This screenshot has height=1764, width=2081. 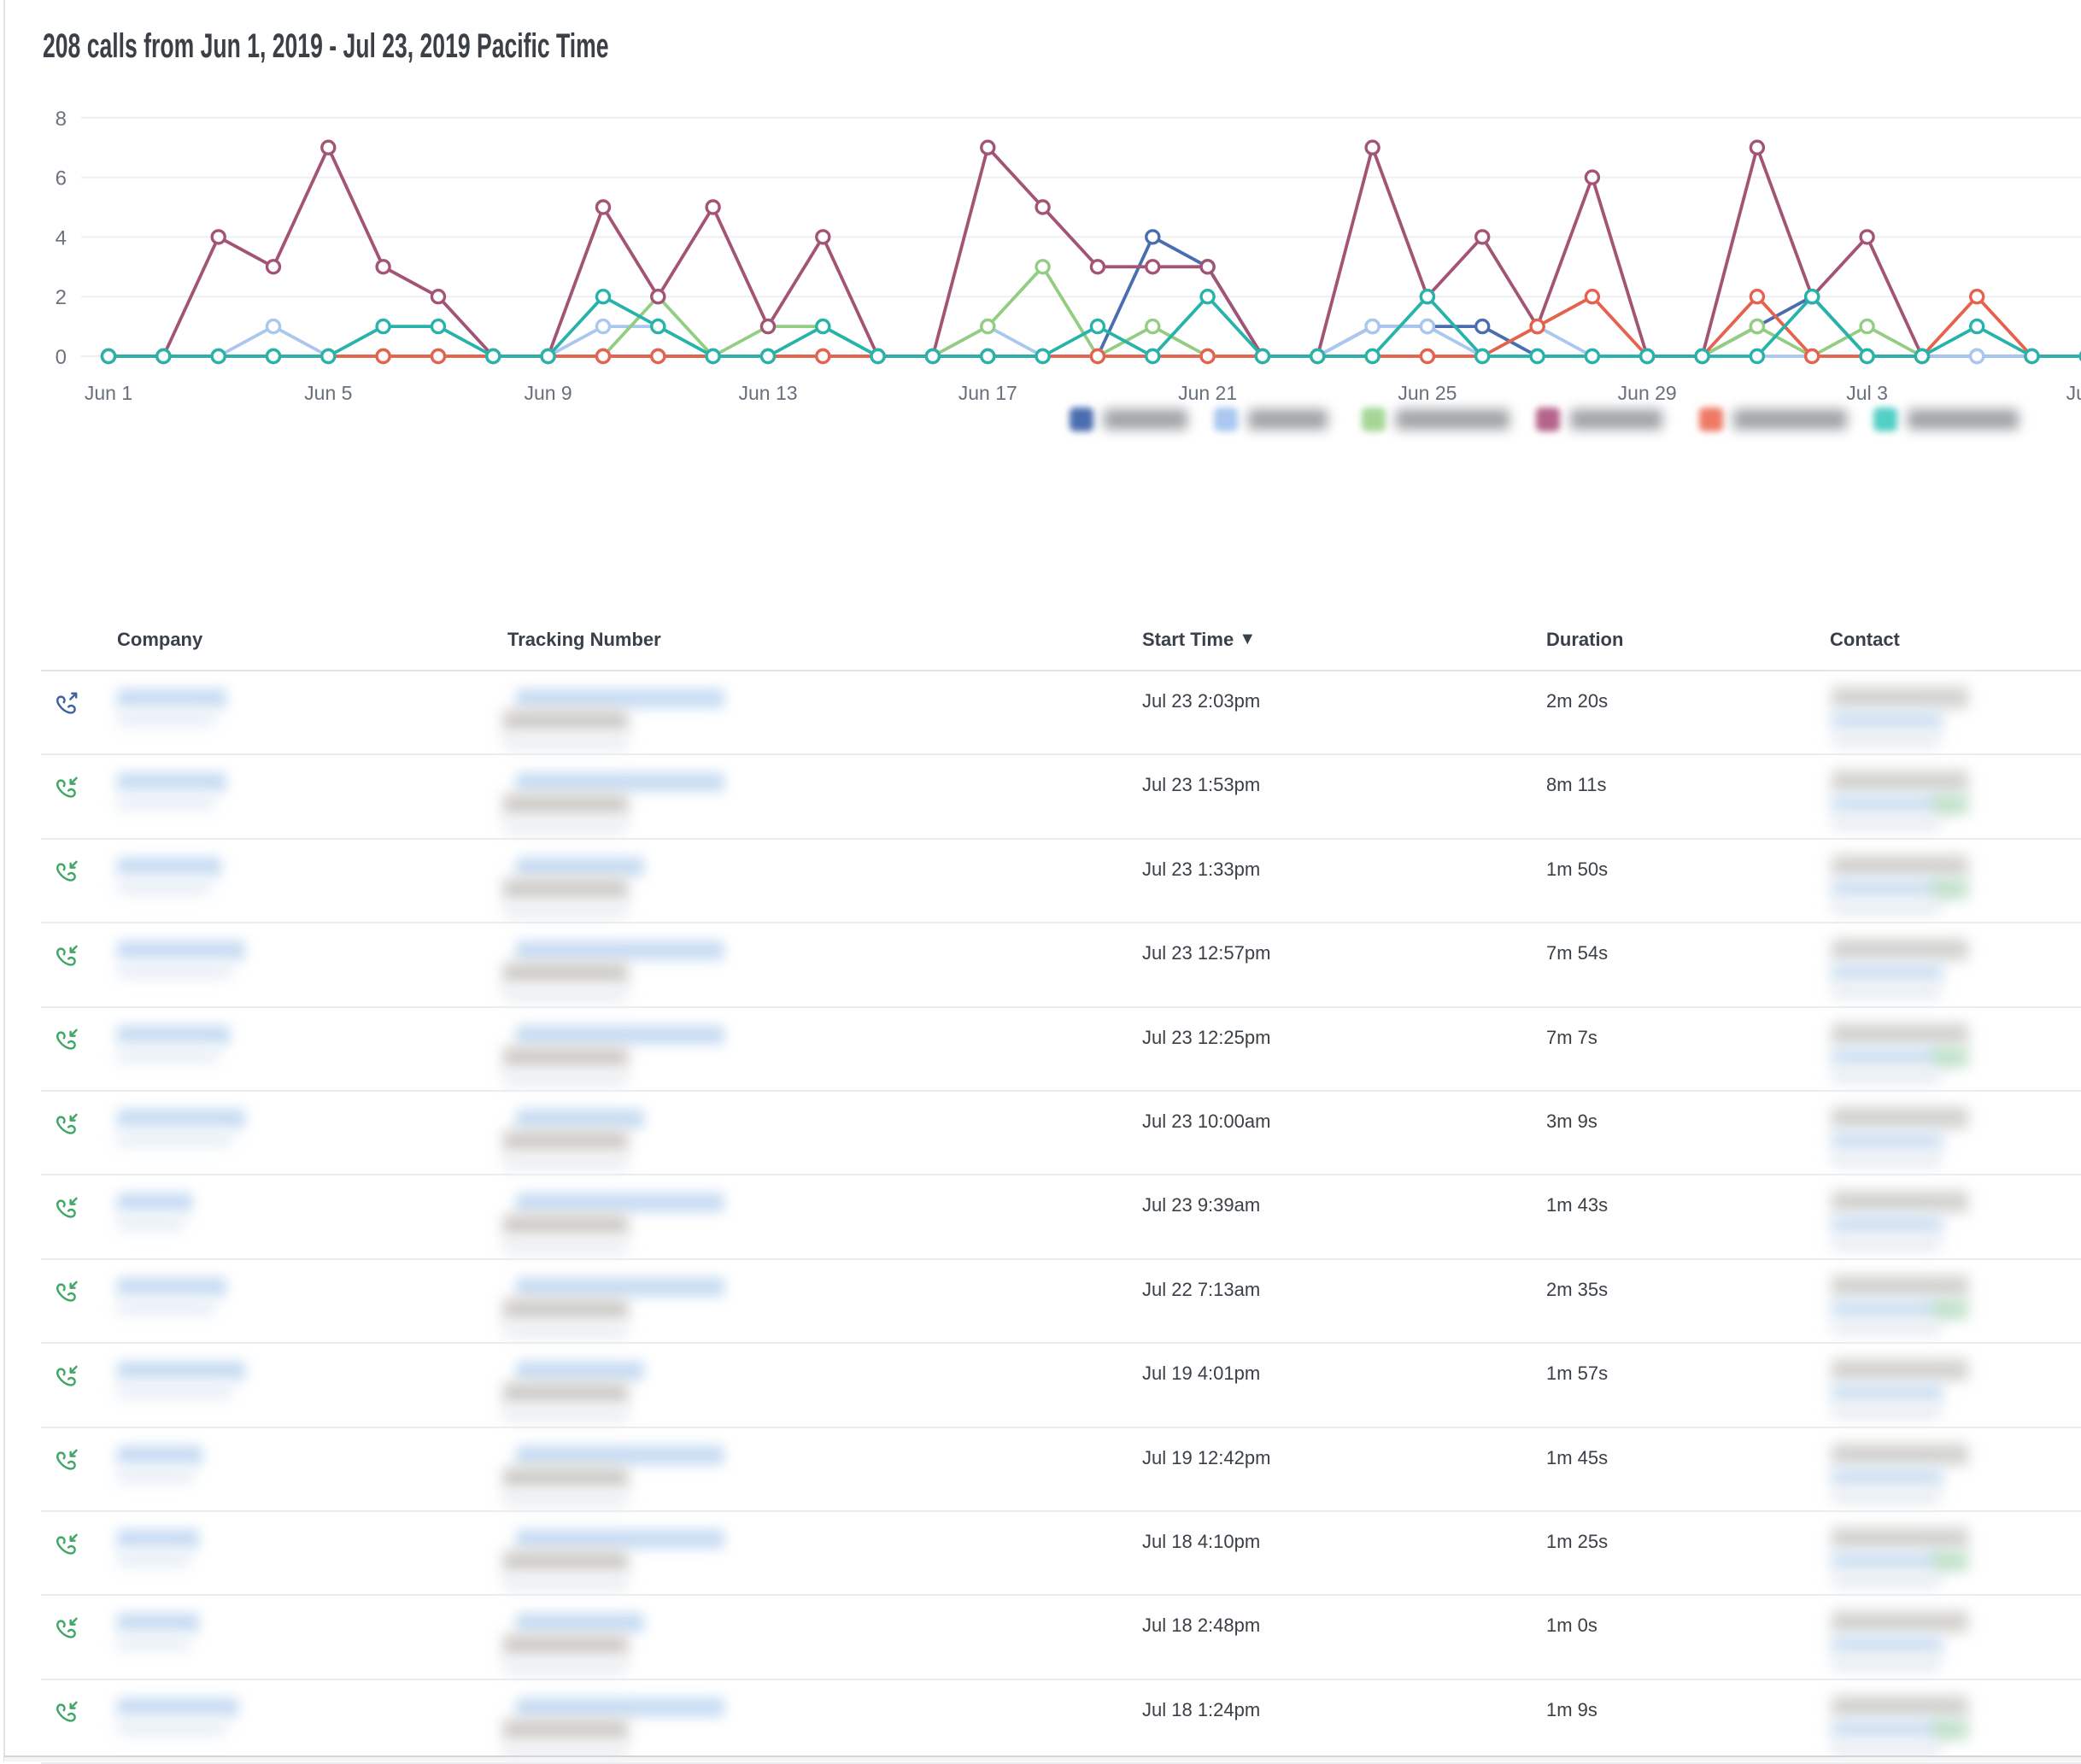 What do you see at coordinates (2074, 393) in the screenshot?
I see `svg-text: Jul 7` at bounding box center [2074, 393].